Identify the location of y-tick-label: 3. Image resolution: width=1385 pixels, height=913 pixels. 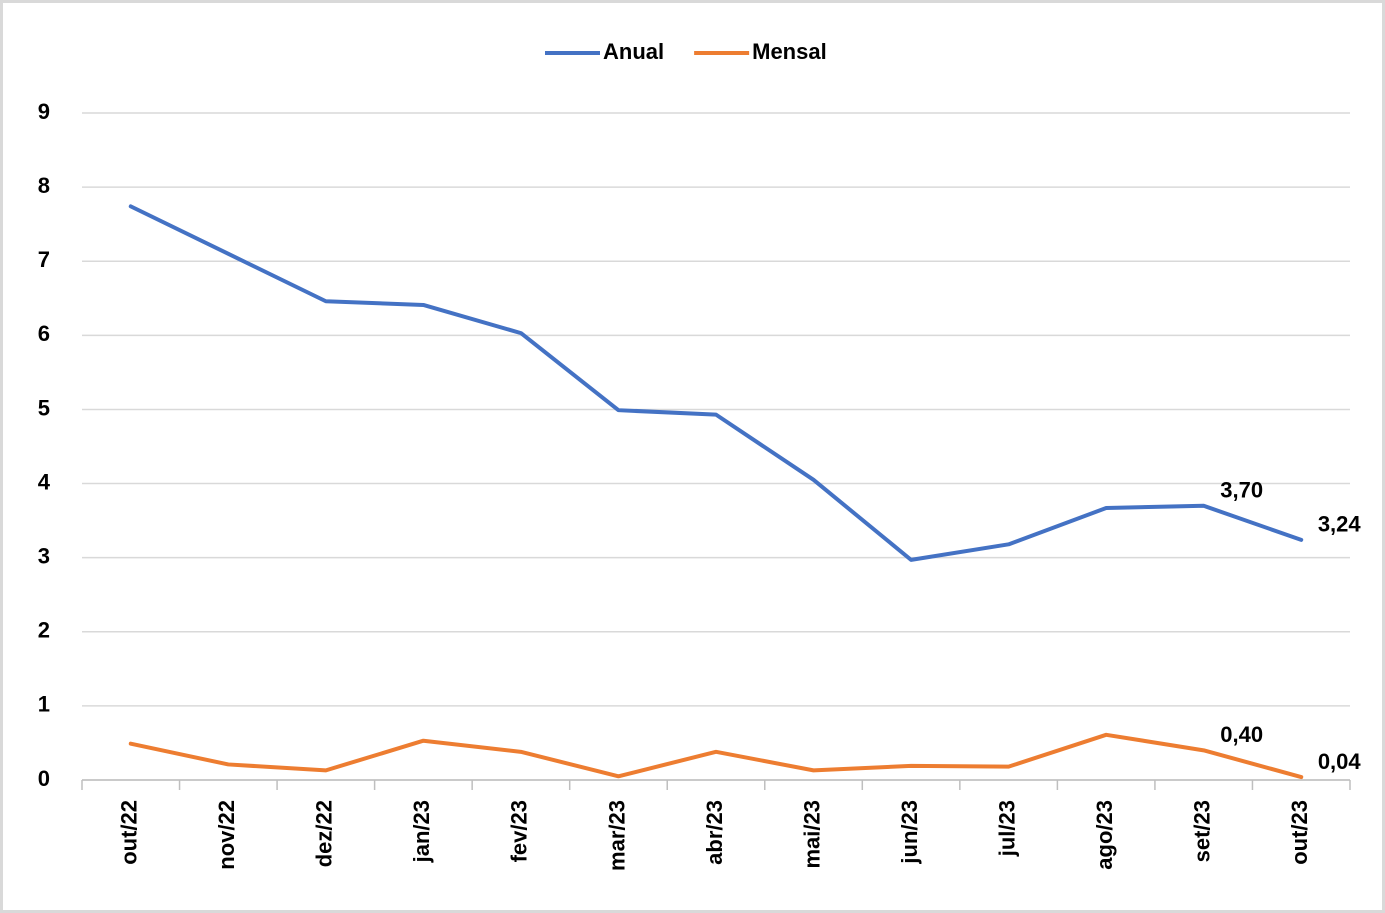
(44, 555).